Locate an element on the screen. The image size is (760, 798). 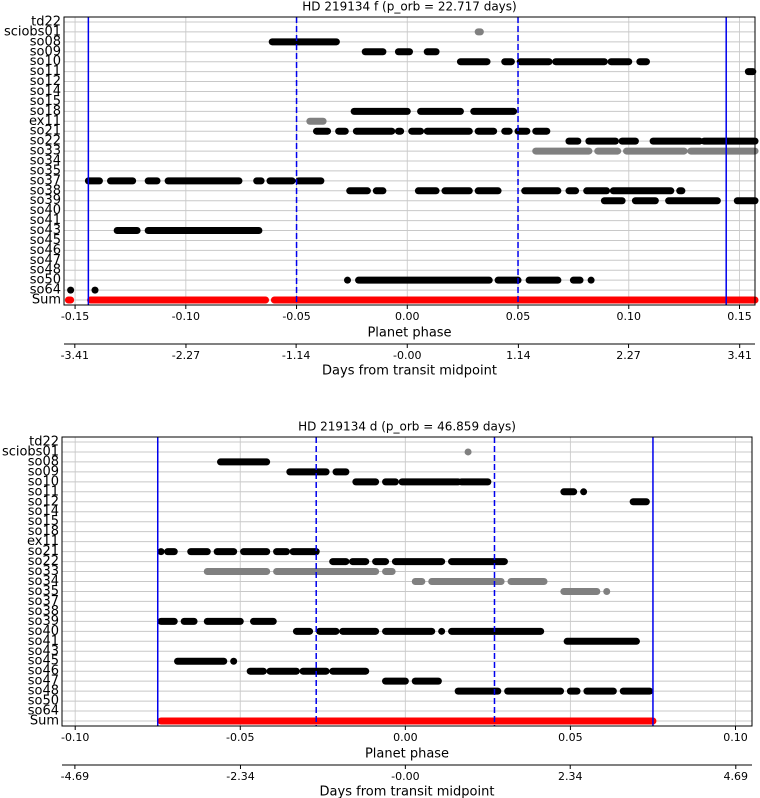
x2-tick-label: -4.69 is located at coordinates (75, 776).